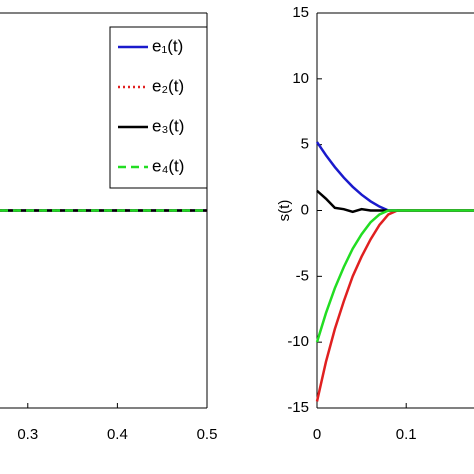  What do you see at coordinates (207, 434) in the screenshot?
I see `x-tick-label: 0.5` at bounding box center [207, 434].